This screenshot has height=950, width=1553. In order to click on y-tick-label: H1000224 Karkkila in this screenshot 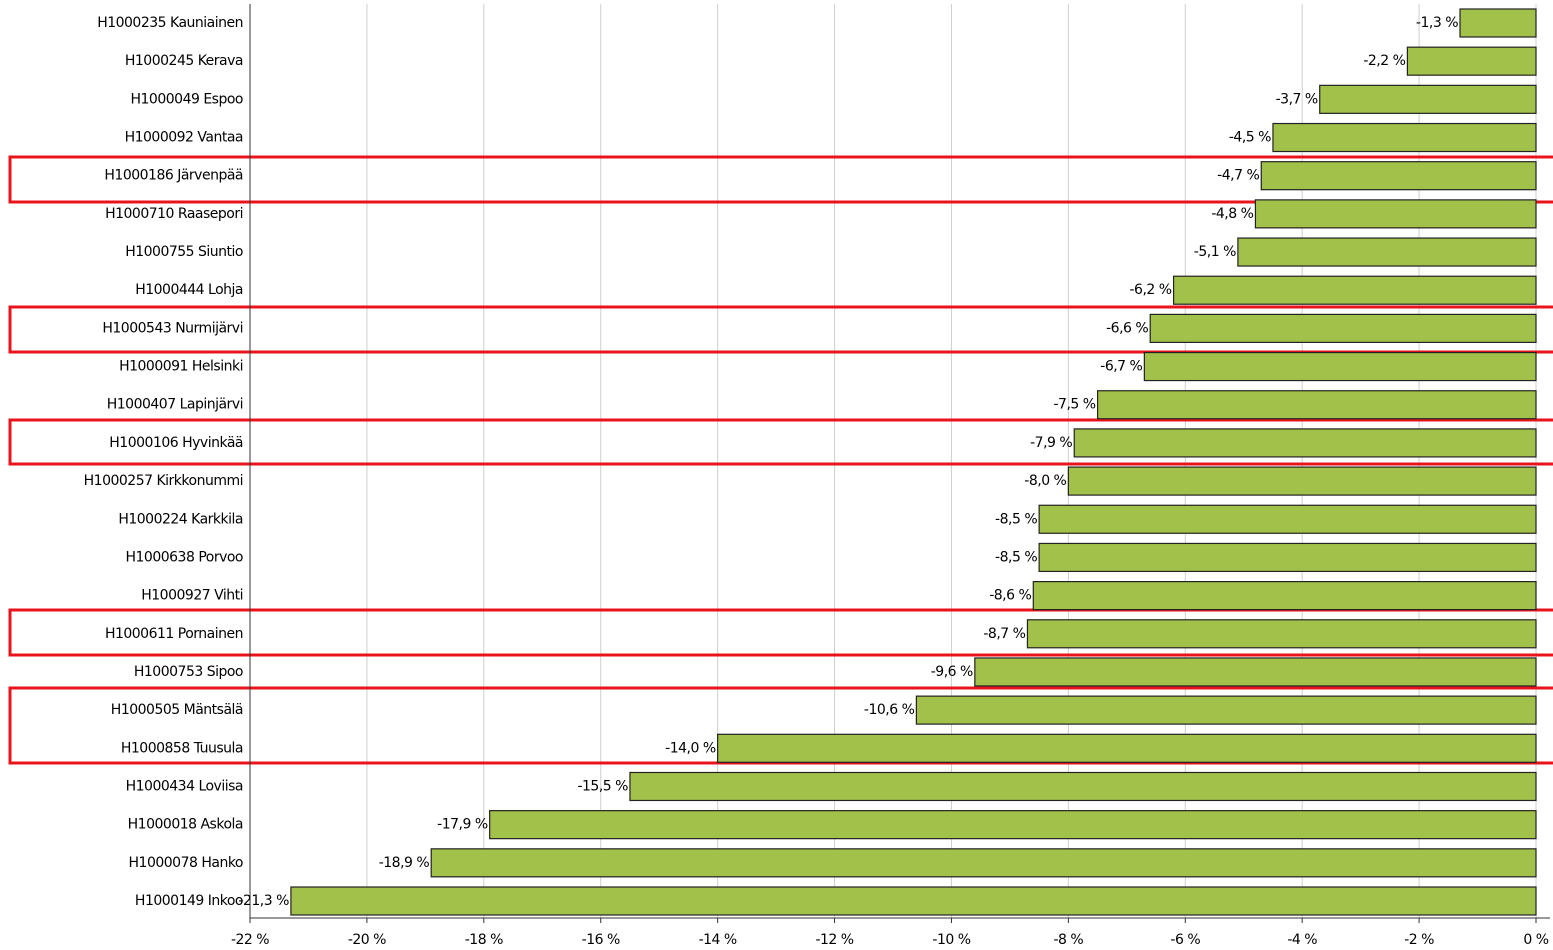, I will do `click(180, 519)`.